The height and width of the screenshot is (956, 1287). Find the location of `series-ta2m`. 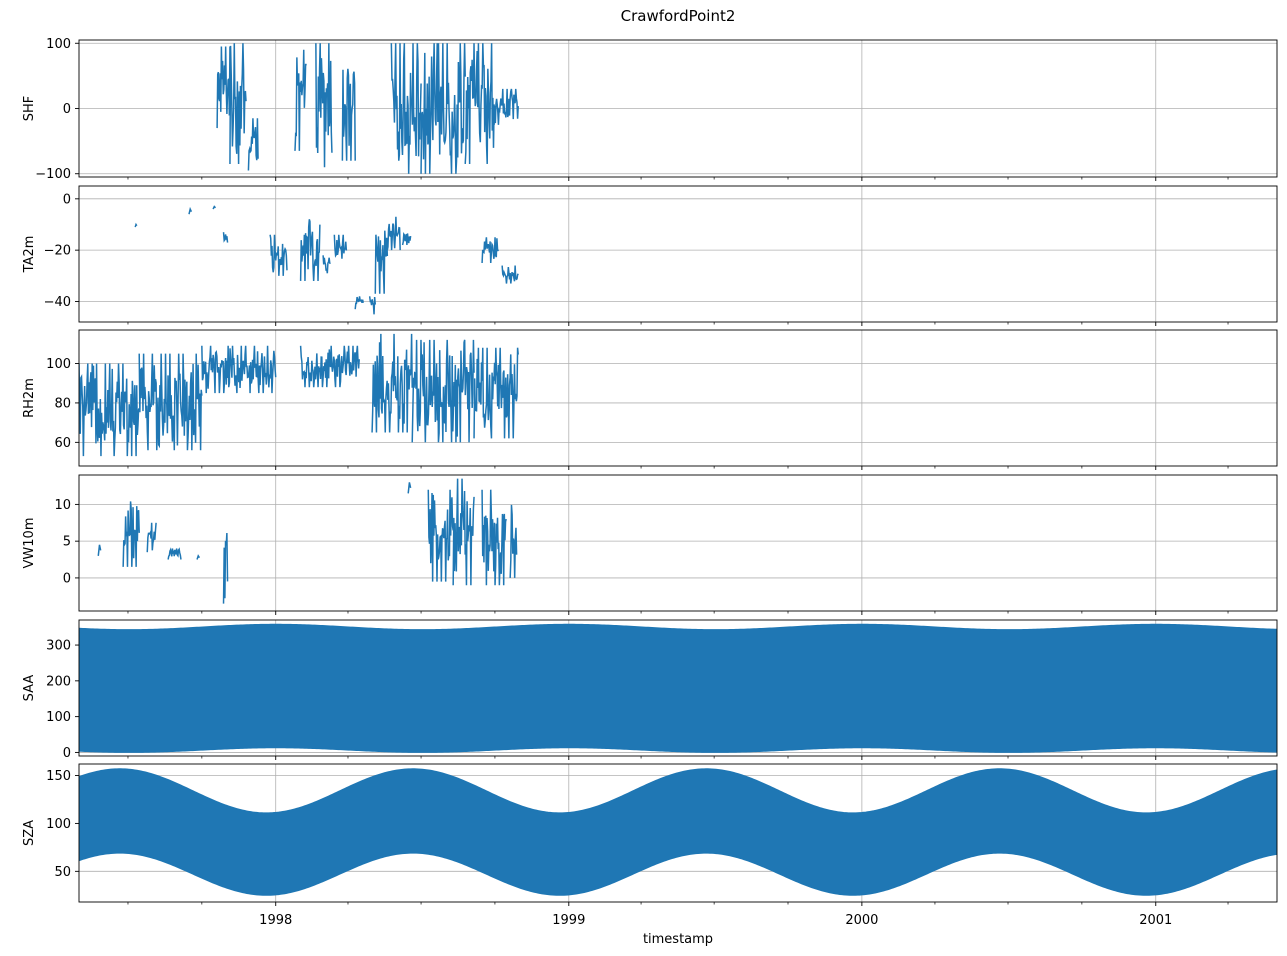

series-ta2m is located at coordinates (326, 260).